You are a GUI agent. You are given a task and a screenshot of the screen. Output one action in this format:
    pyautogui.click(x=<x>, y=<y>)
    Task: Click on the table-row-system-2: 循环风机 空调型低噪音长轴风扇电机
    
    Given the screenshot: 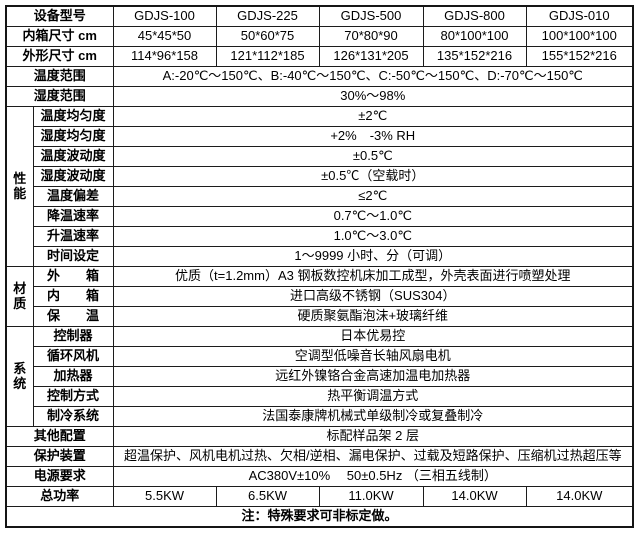 What is the action you would take?
    pyautogui.click(x=320, y=356)
    